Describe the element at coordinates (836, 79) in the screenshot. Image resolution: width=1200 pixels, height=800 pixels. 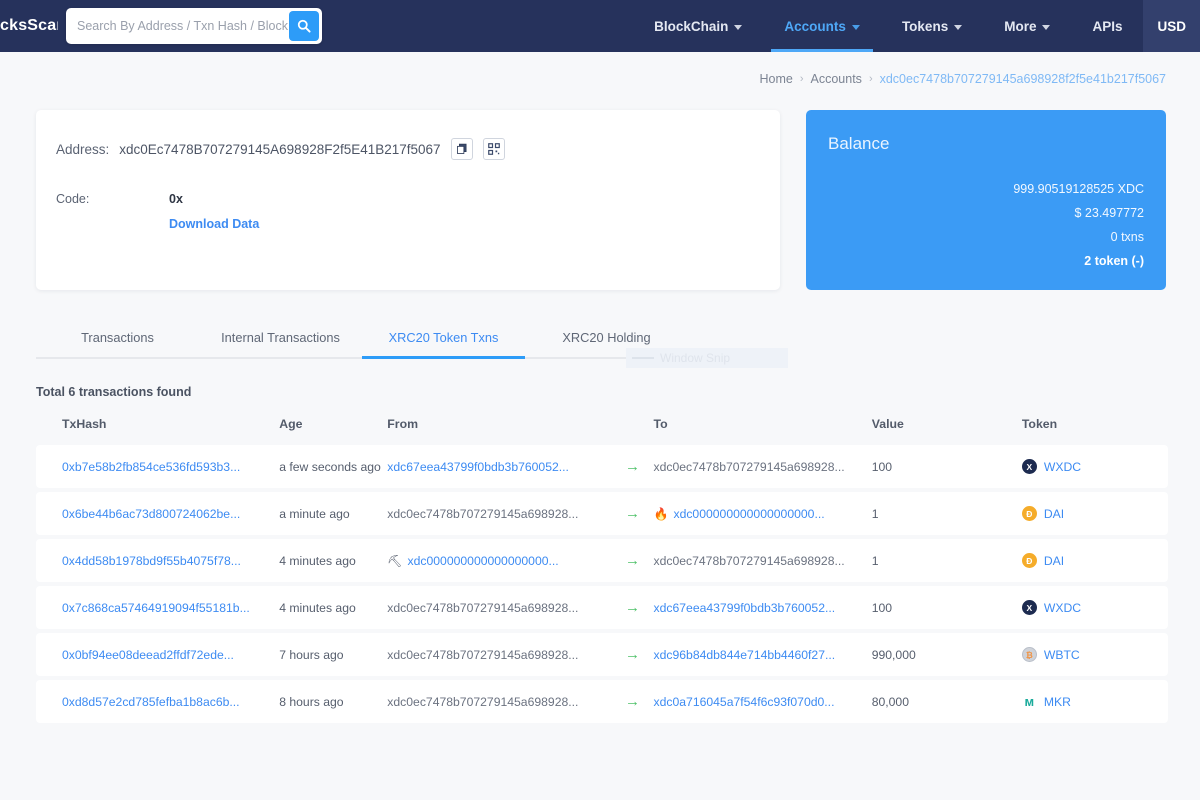
I see `breadcrumb-accounts: Accounts` at that location.